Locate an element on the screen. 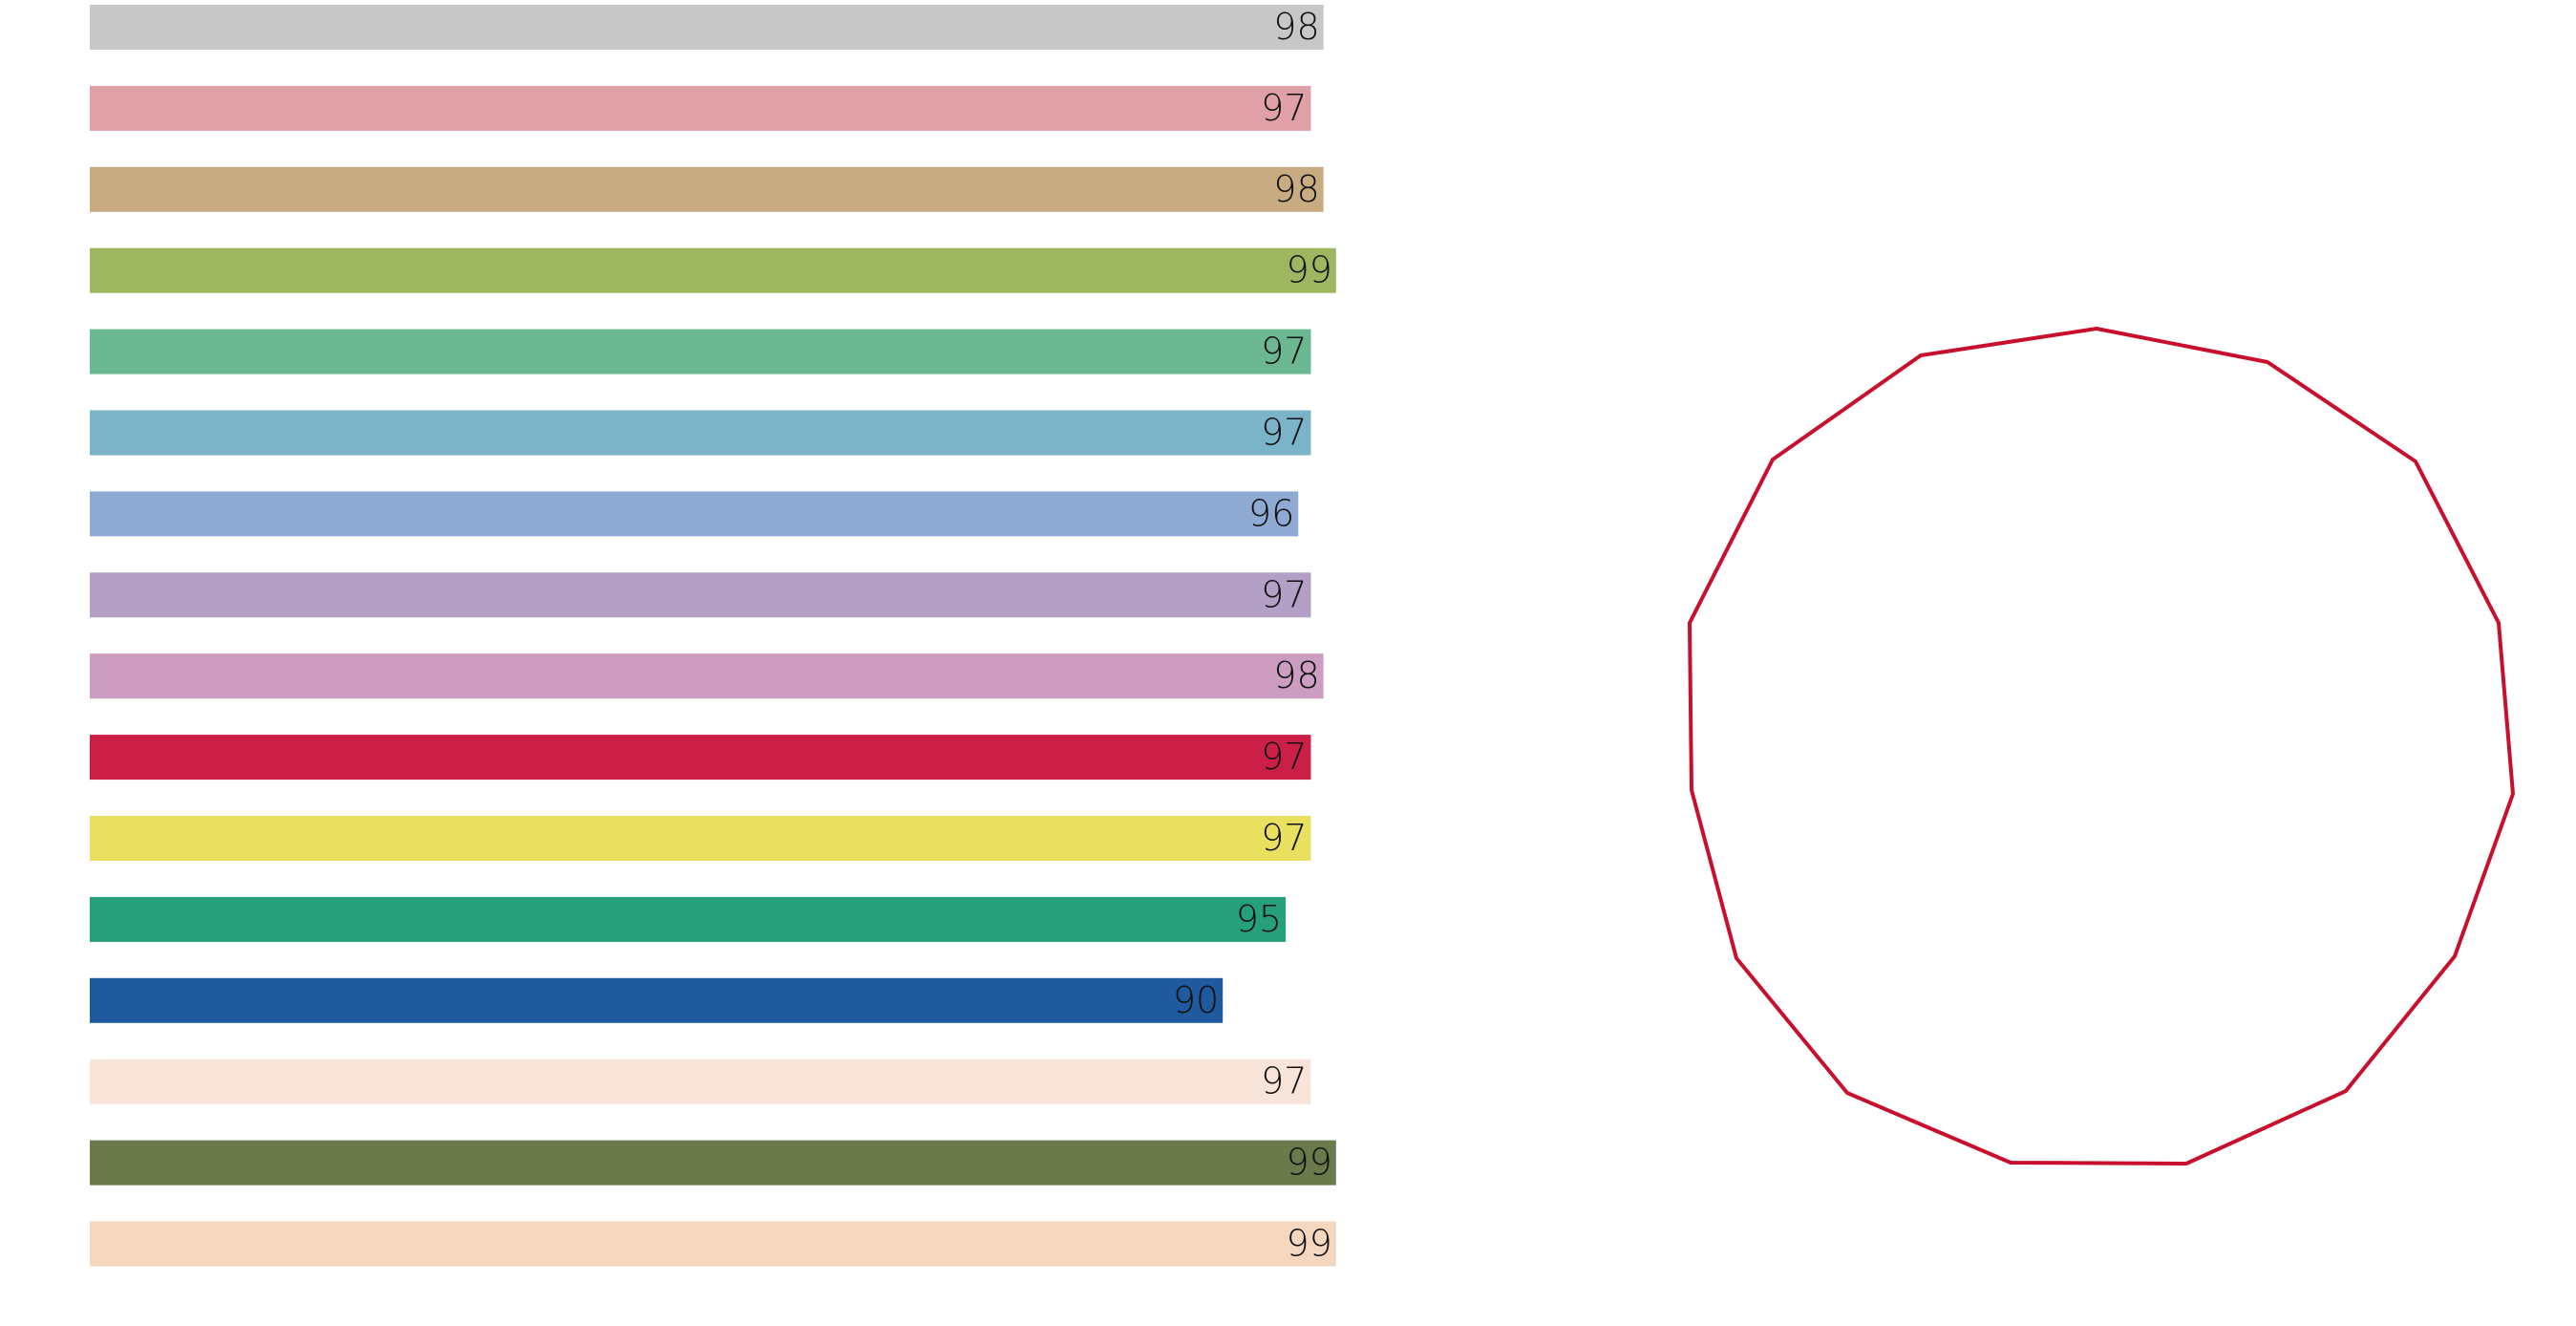 The height and width of the screenshot is (1326, 2576). value-label: 95 is located at coordinates (1259, 919).